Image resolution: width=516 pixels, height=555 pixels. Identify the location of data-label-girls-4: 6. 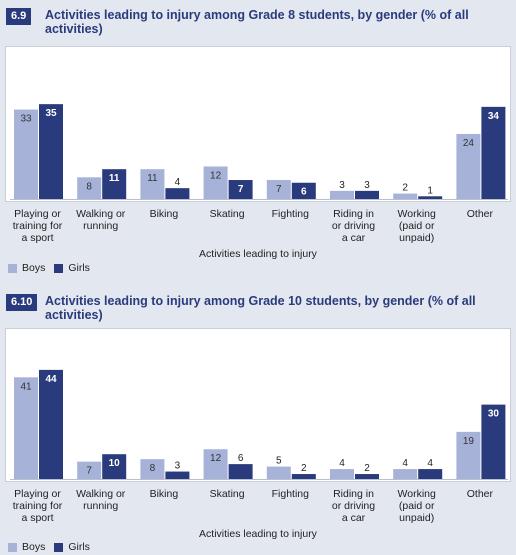
(304, 192).